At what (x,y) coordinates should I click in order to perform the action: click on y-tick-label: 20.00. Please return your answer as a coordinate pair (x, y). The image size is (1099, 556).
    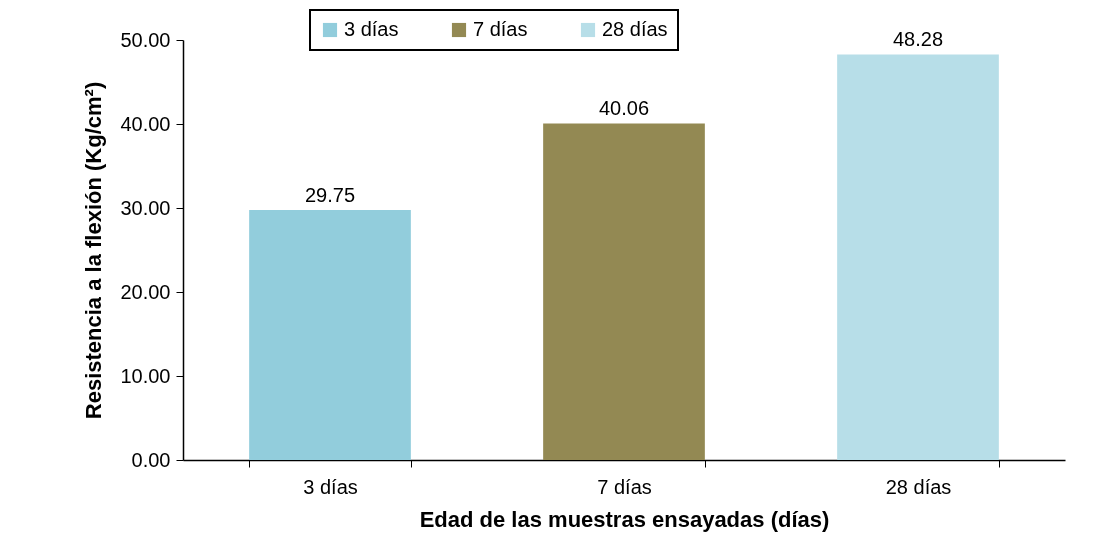
    Looking at the image, I should click on (145, 291).